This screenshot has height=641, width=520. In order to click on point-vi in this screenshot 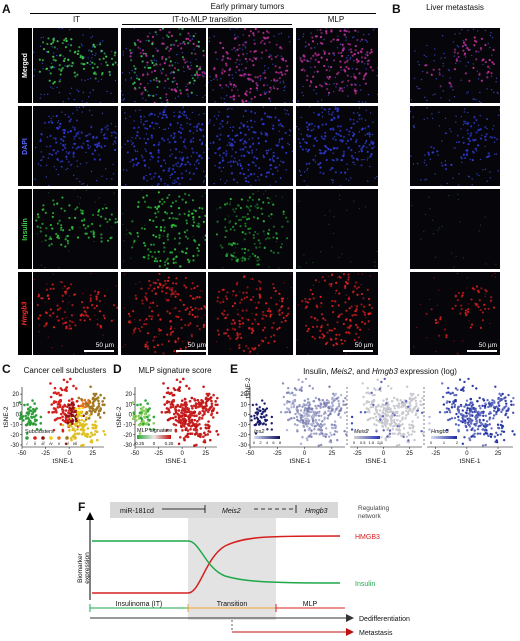, I will do `click(104, 413)`.